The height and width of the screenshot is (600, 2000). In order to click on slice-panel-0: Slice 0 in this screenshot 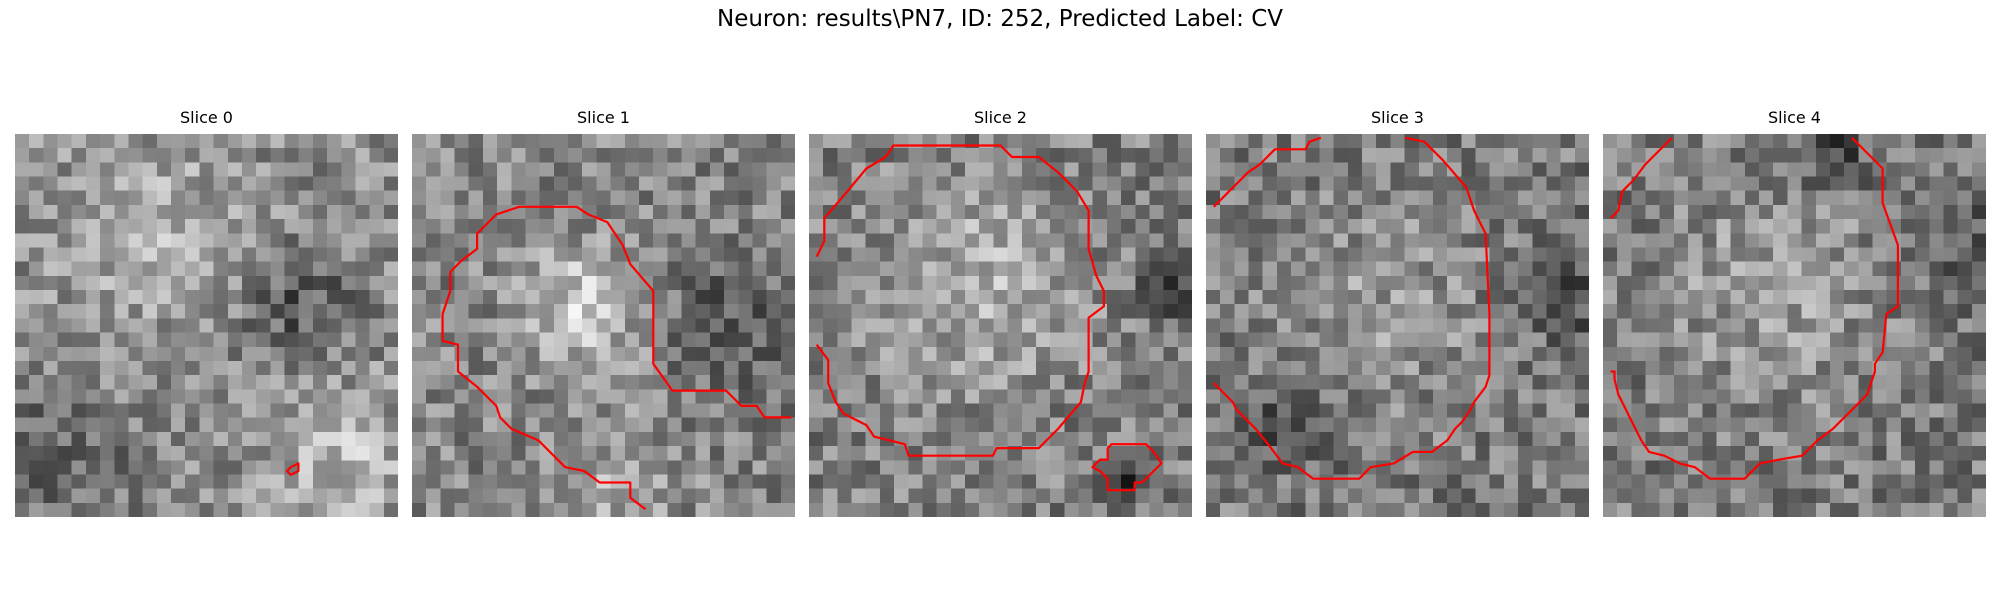, I will do `click(206, 314)`.